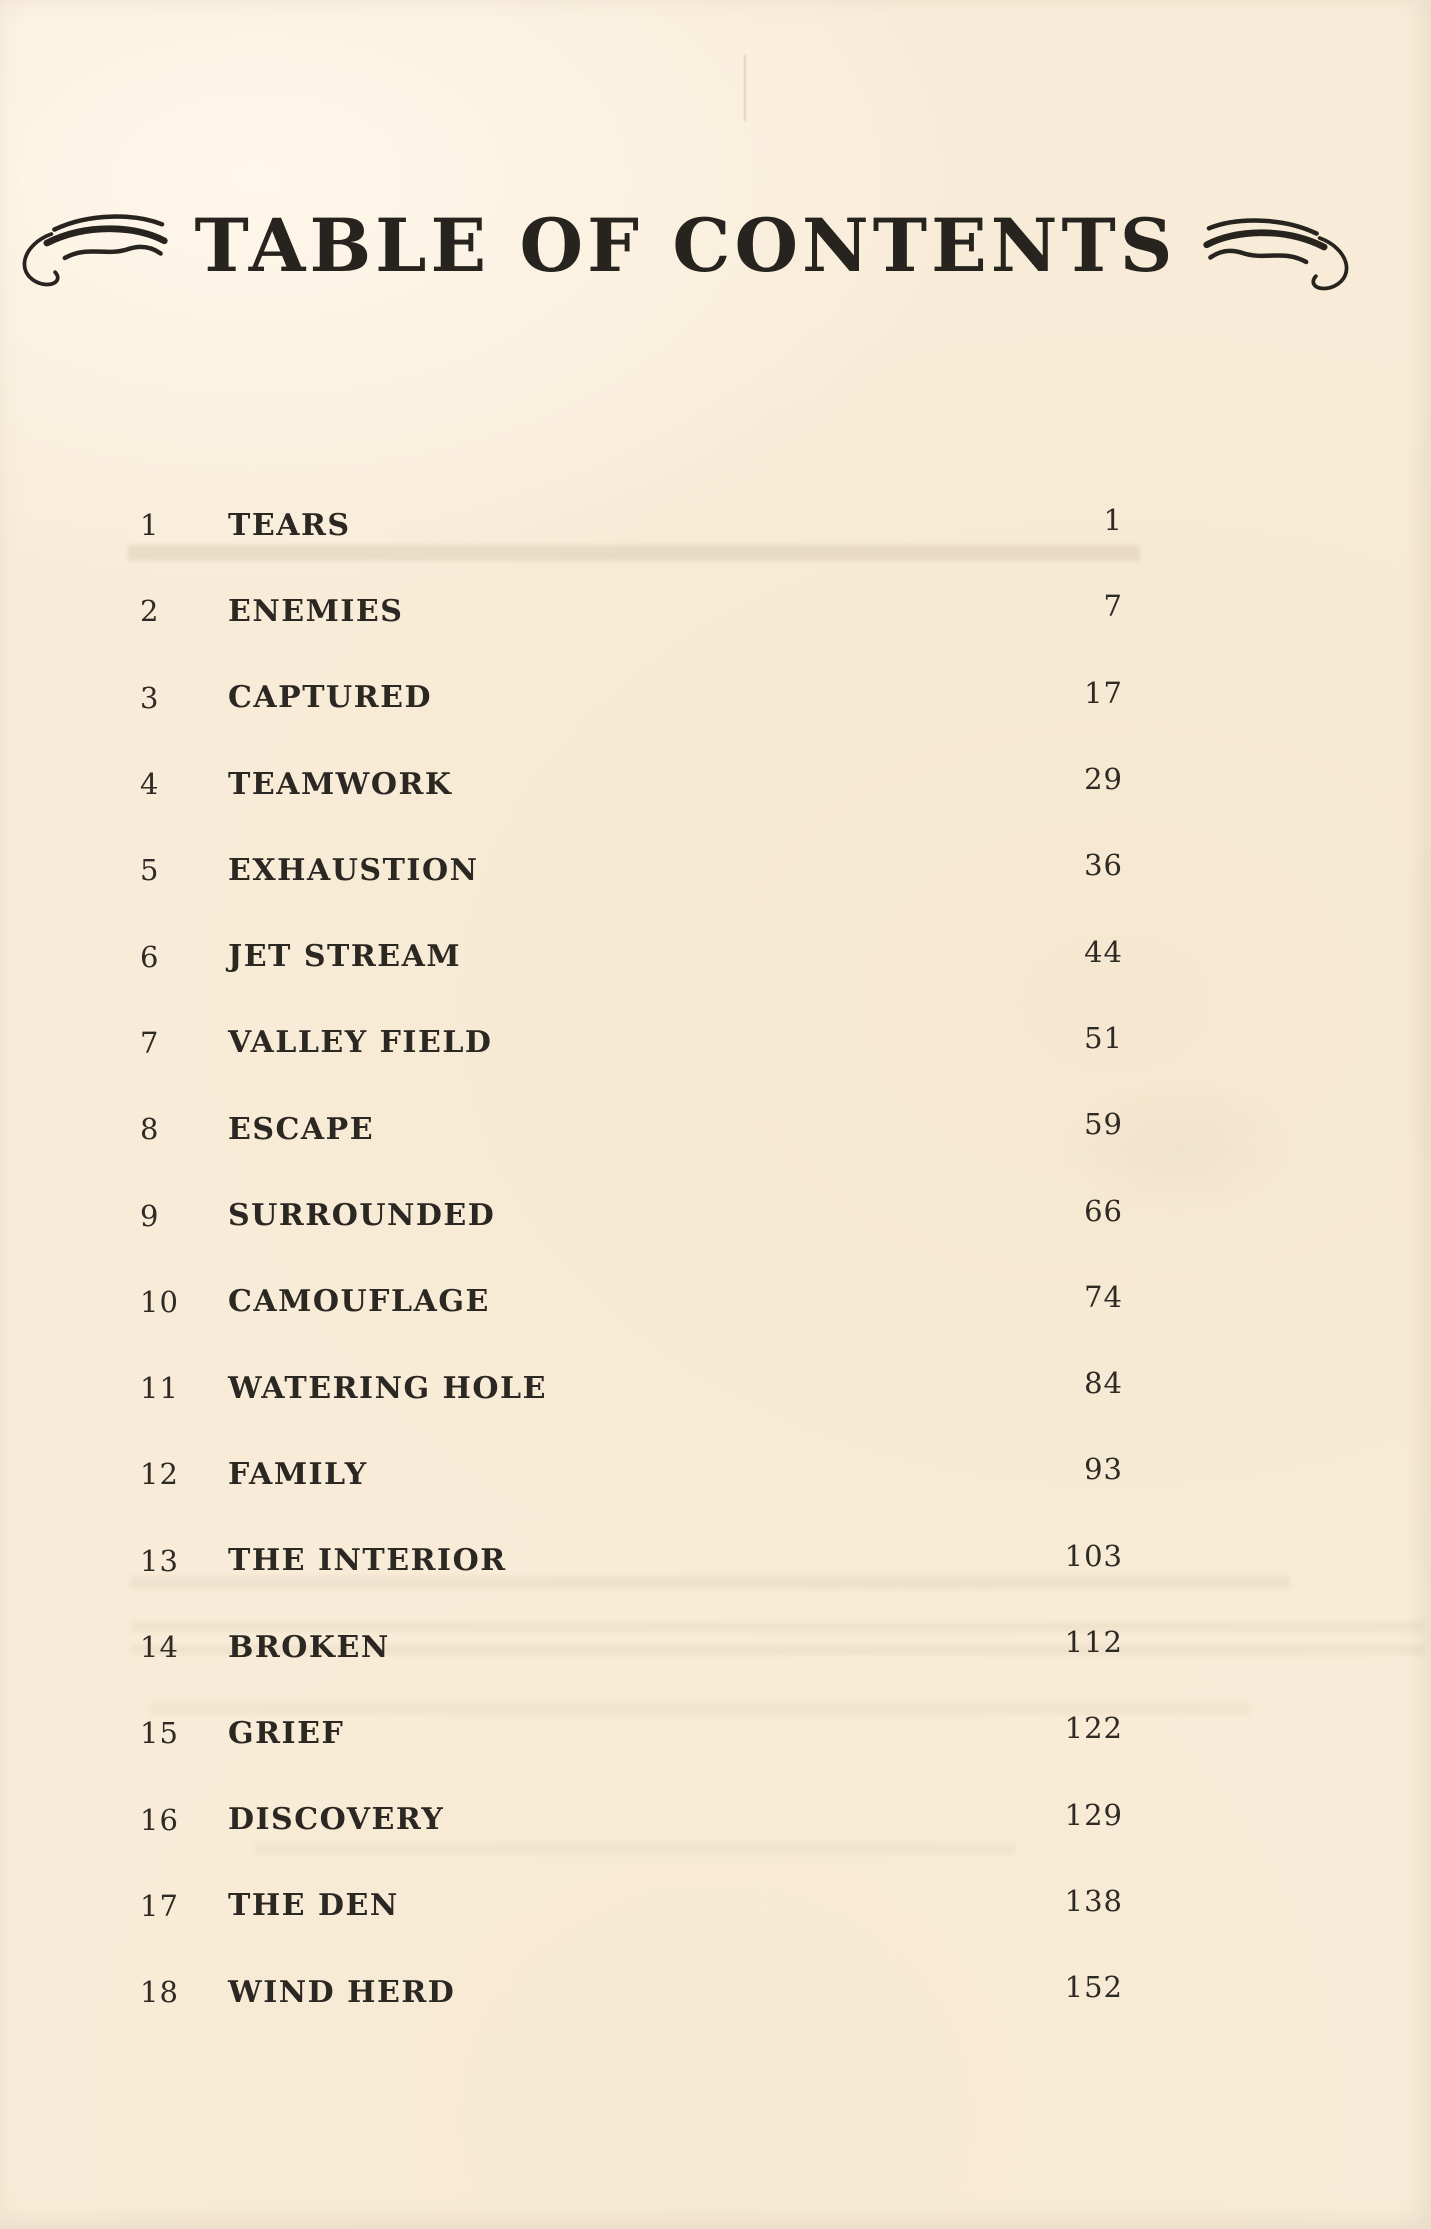 This screenshot has width=1431, height=2229. What do you see at coordinates (631, 1906) in the screenshot?
I see `toc-row: 17 THE DEN 138` at bounding box center [631, 1906].